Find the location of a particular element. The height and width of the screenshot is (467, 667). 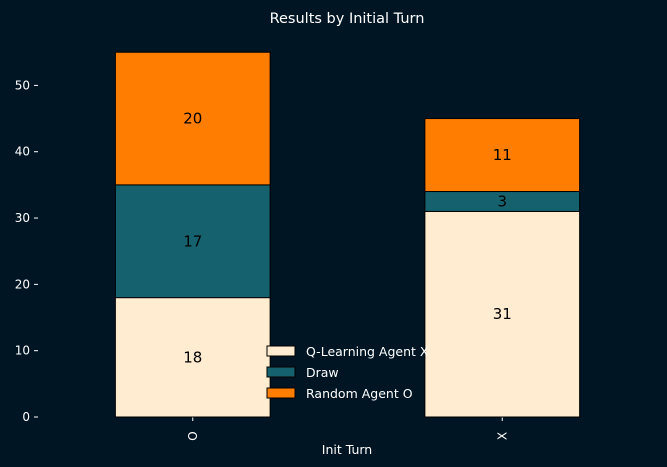

legend-label: Q-Learning Agent X is located at coordinates (367, 351).